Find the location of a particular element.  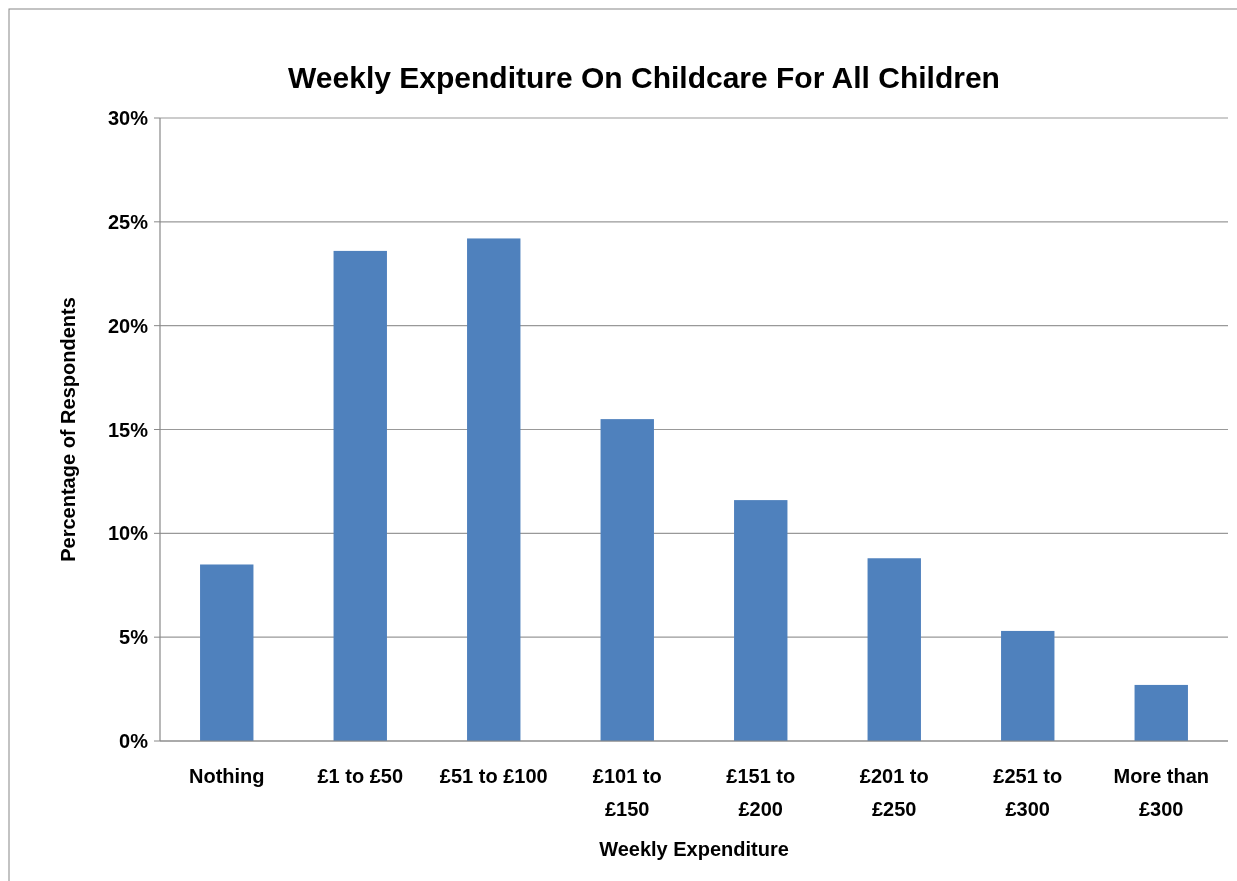

y-tick-label: 10% is located at coordinates (128, 533).